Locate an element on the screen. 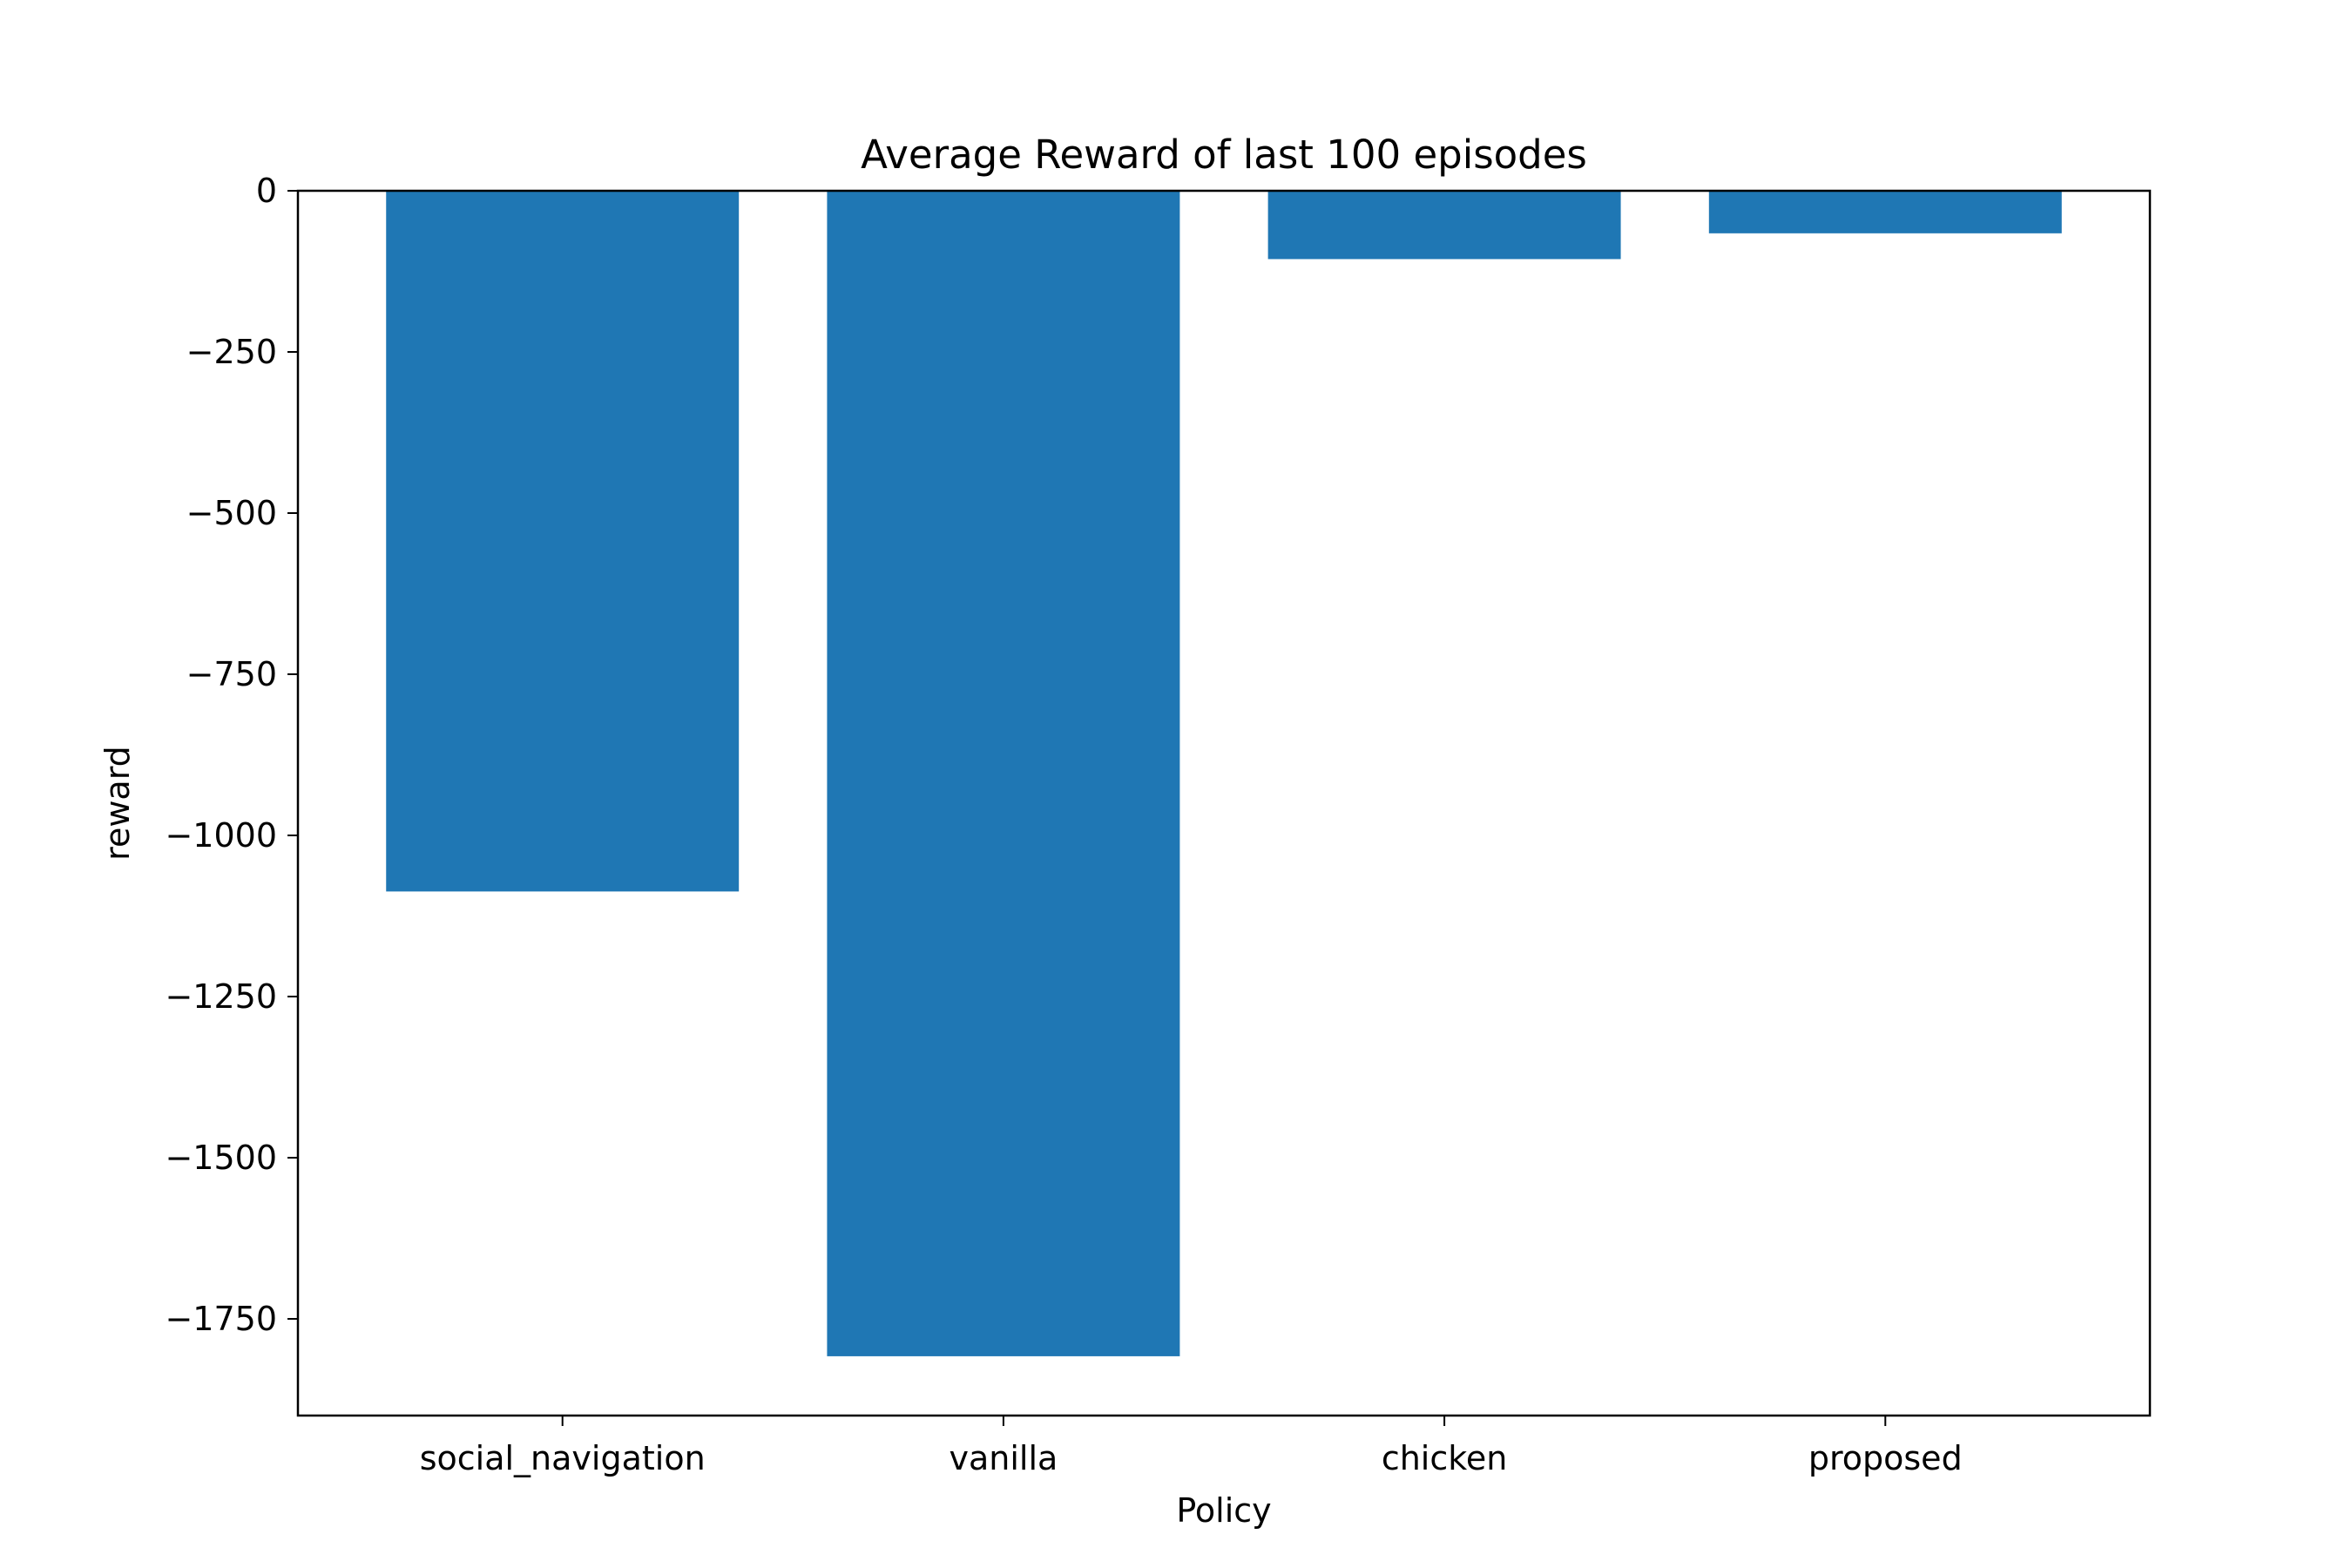 The width and height of the screenshot is (2352, 1568). x-tick-label: vanilla is located at coordinates (1004, 1458).